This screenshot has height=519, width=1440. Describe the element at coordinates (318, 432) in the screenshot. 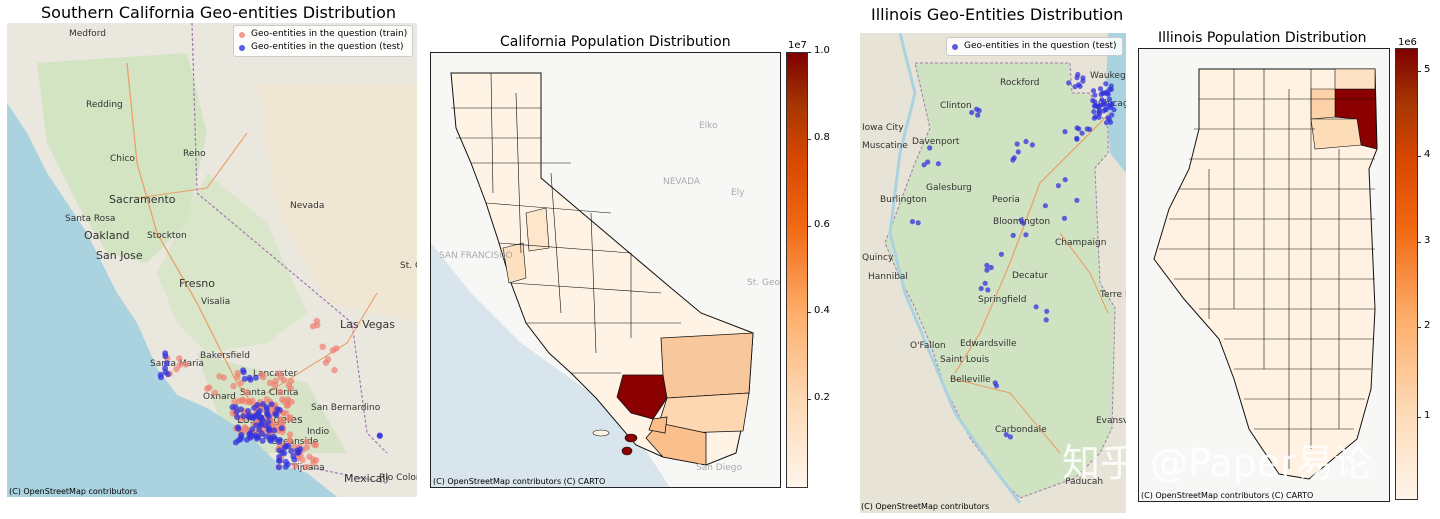

I see `socal-place-label: Indio` at that location.